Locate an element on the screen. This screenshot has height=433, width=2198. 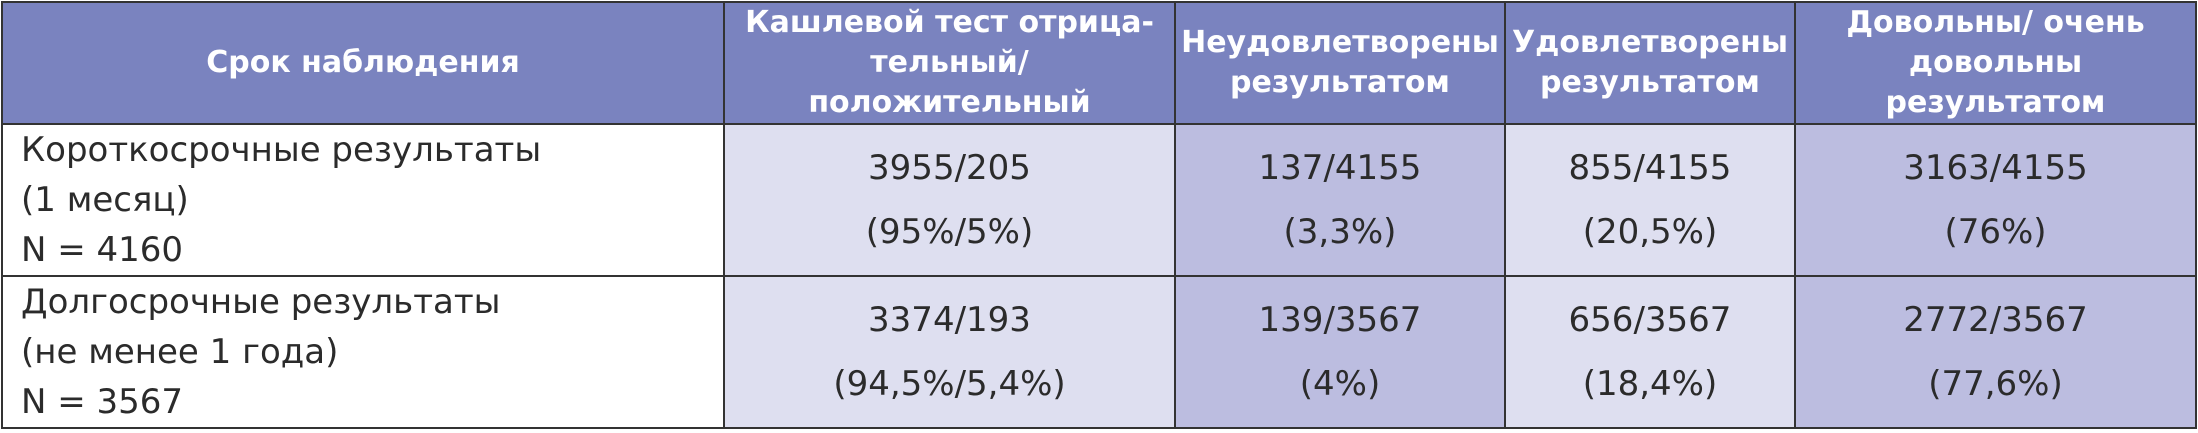
unsatisfied-cell: 137/4155 (3,3%) is located at coordinates (1340, 200).